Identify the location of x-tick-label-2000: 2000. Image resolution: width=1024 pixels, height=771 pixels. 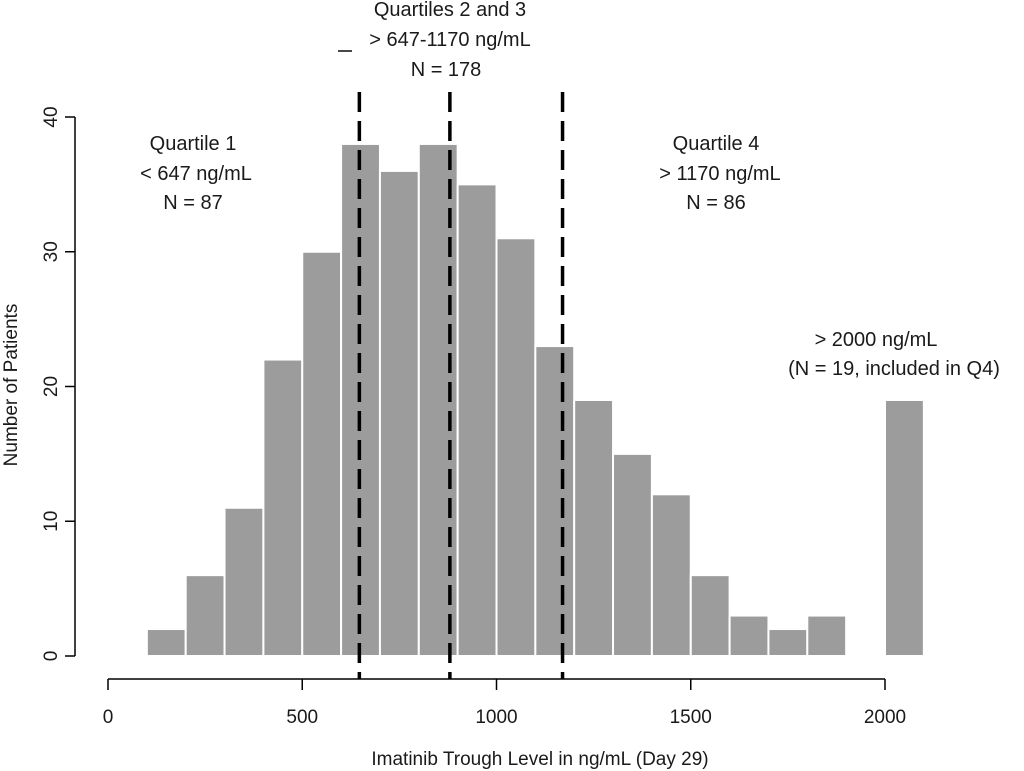
(885, 717).